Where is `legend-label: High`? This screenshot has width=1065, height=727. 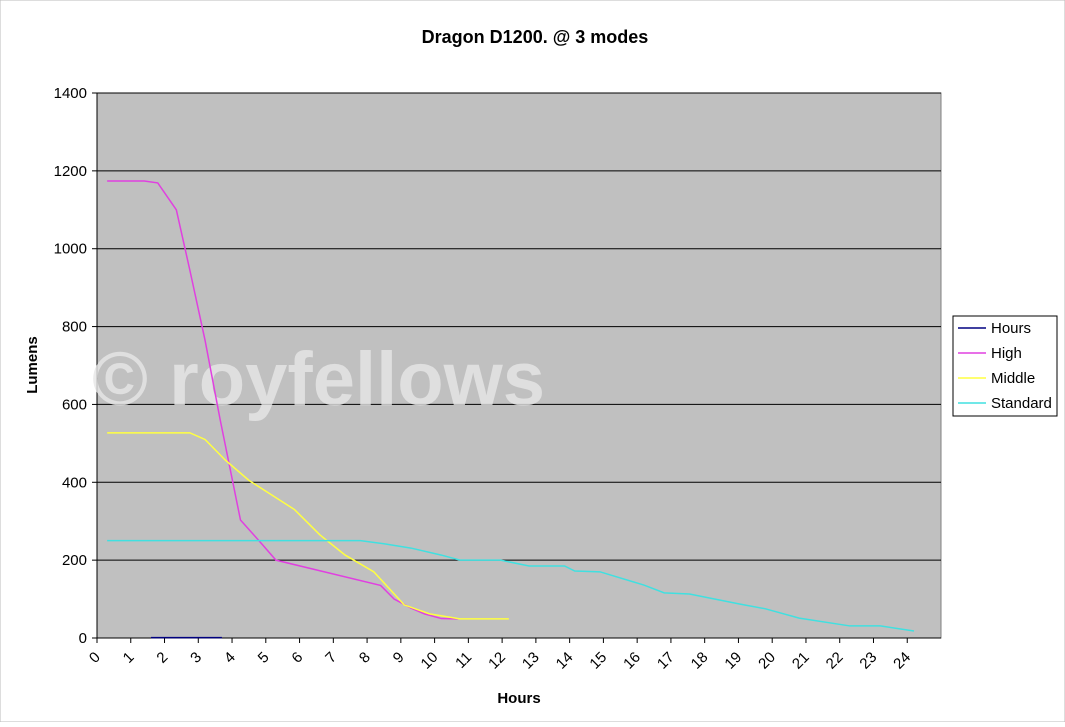 legend-label: High is located at coordinates (1006, 353).